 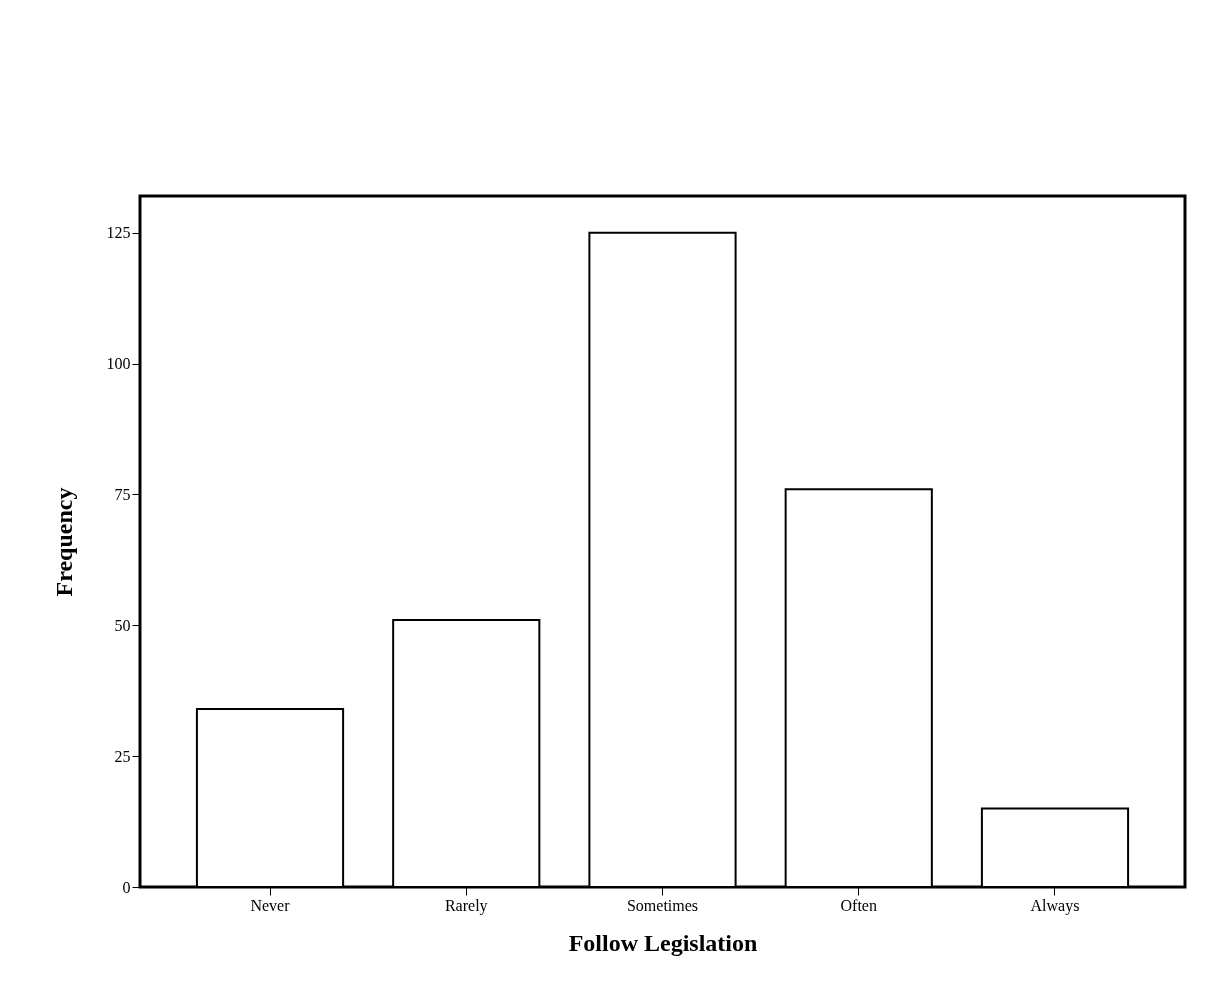 I want to click on y-tick-label: 75, so click(x=122, y=494).